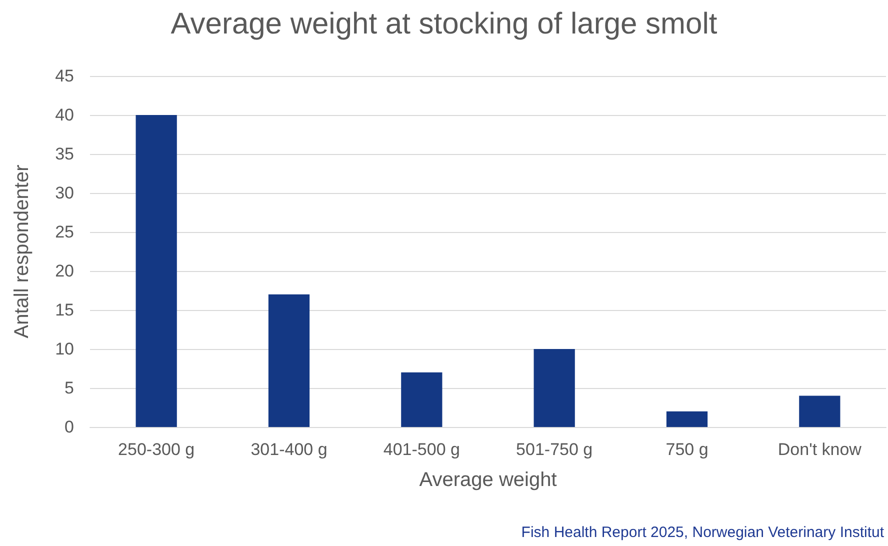  I want to click on y-tick-label: 10, so click(64, 349).